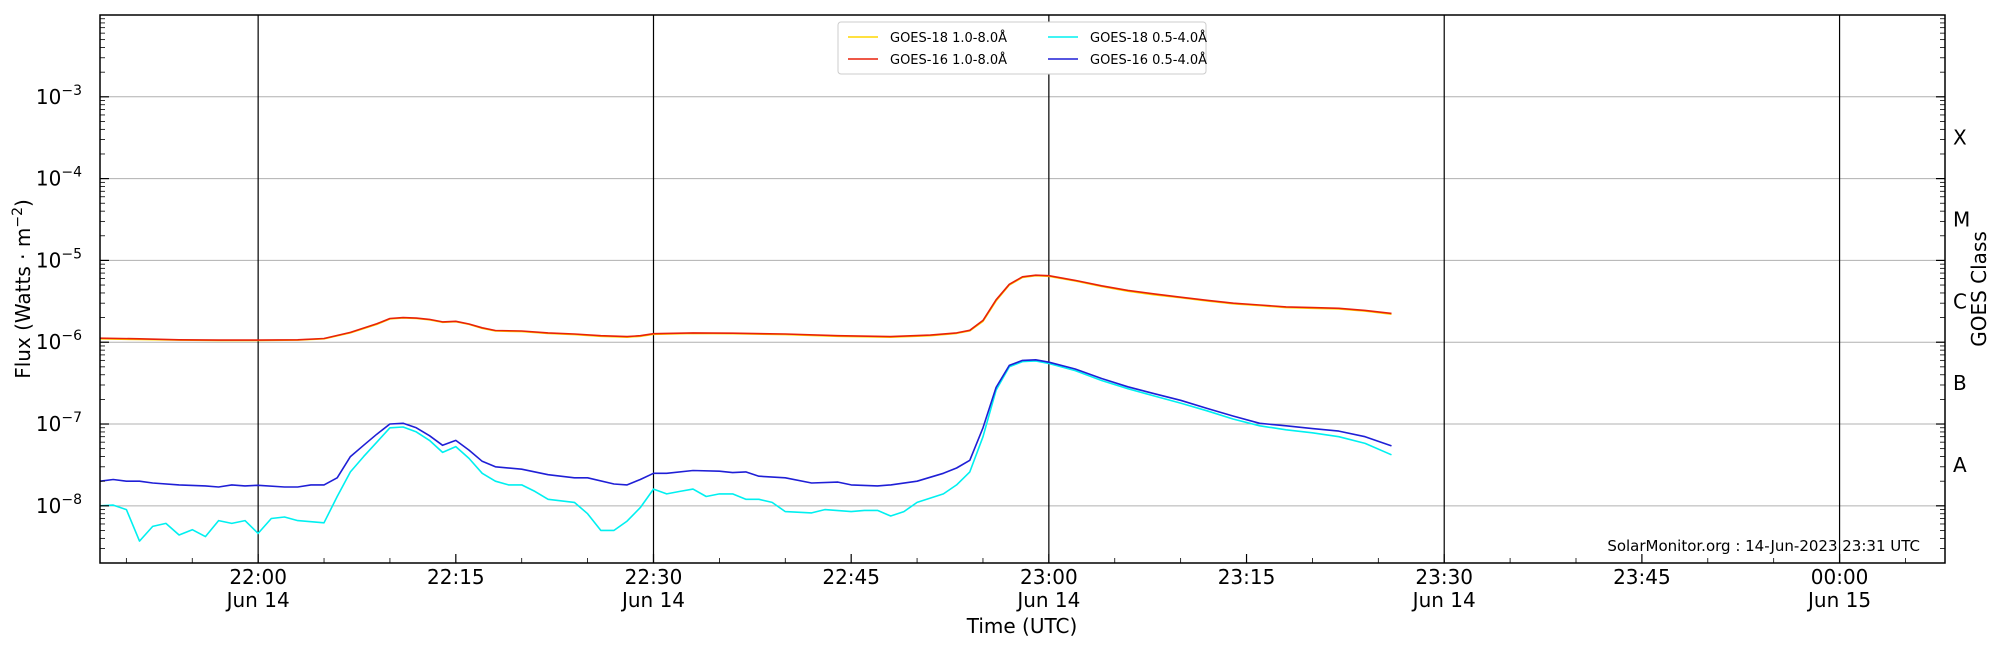  Describe the element at coordinates (71, 254) in the screenshot. I see `y-tick-exponent: −5` at that location.